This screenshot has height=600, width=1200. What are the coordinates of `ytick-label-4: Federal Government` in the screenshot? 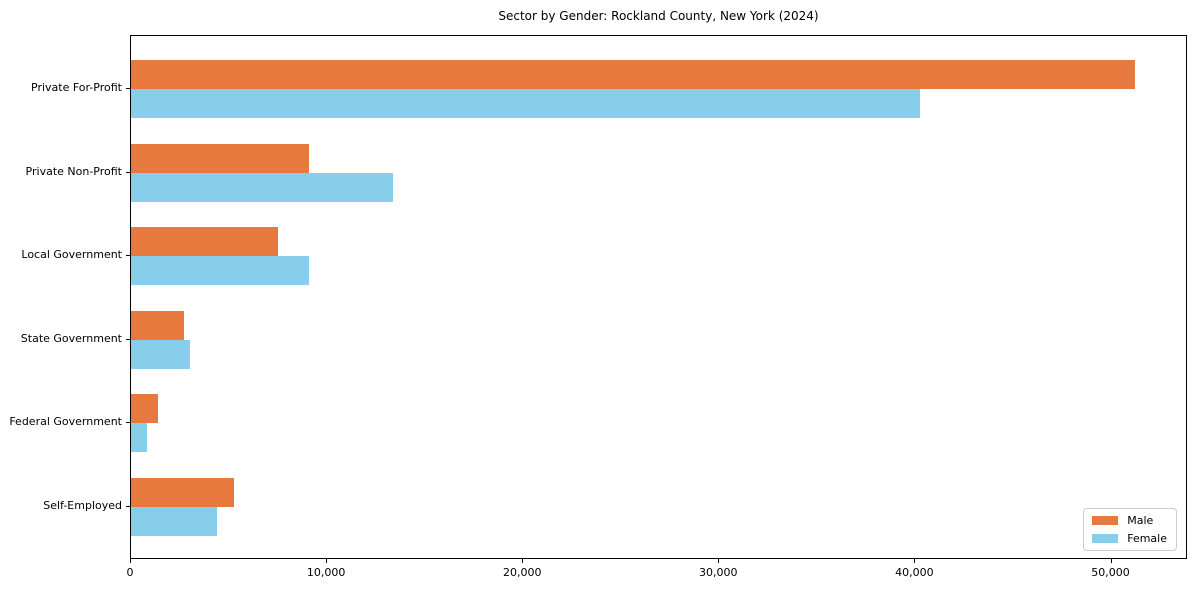 It's located at (65, 422).